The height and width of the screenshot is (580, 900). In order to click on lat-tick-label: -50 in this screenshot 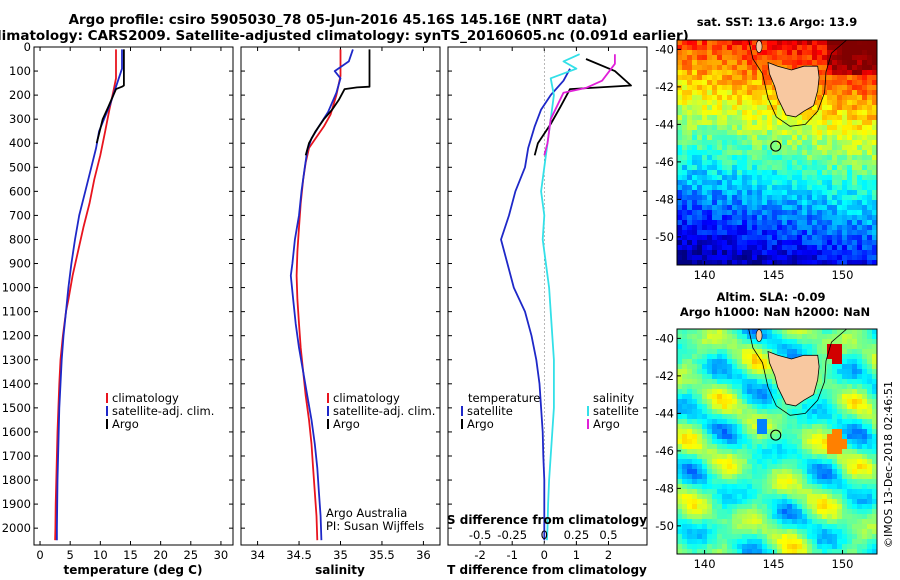, I will do `click(664, 237)`.